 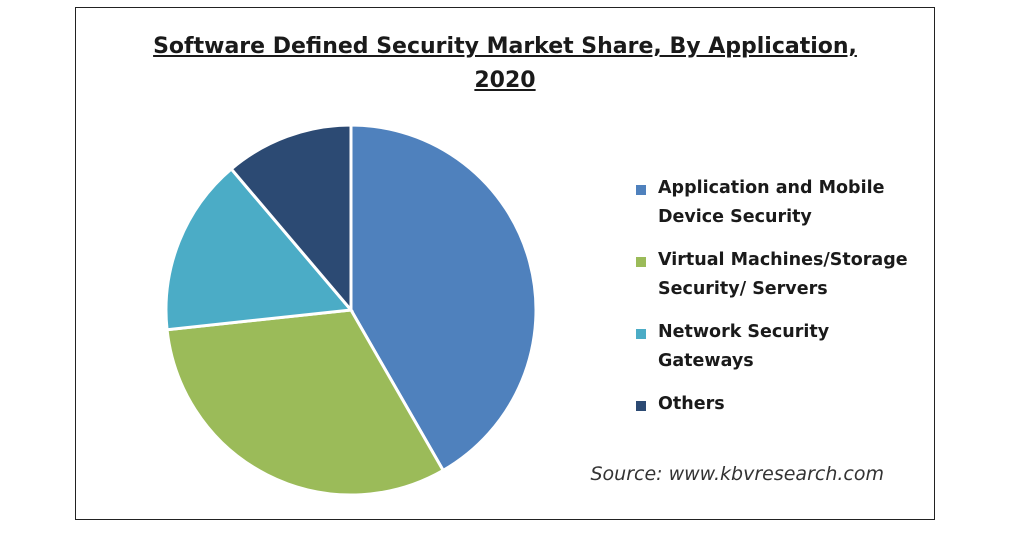 What do you see at coordinates (744, 332) in the screenshot?
I see `legend-label-line: Network Security` at bounding box center [744, 332].